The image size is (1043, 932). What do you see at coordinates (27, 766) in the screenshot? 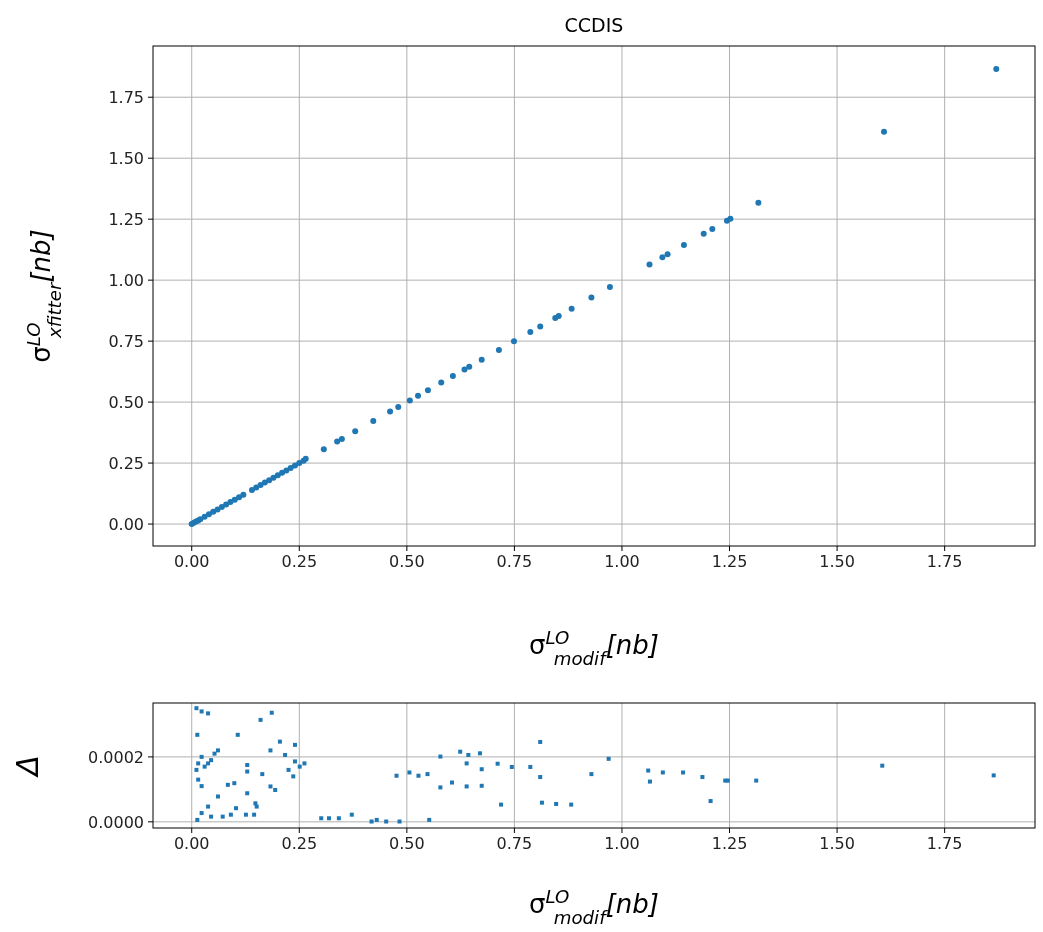
I see `y-axis-title: Δ` at bounding box center [27, 766].